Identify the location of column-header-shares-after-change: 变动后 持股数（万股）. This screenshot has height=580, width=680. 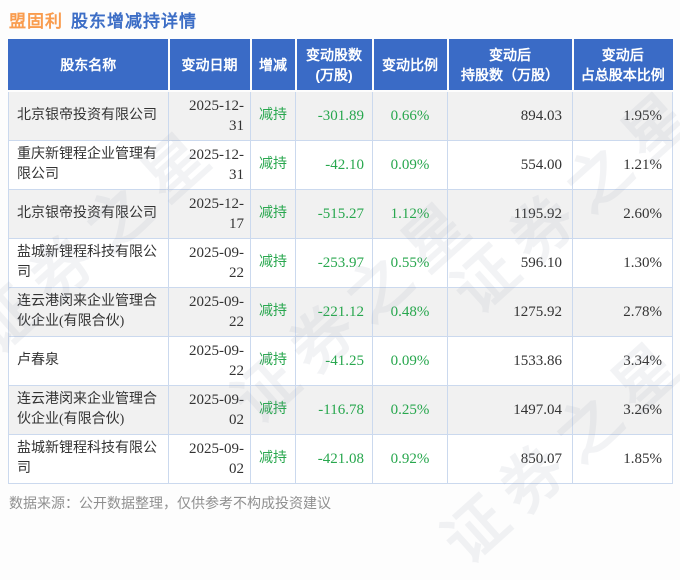
(510, 65).